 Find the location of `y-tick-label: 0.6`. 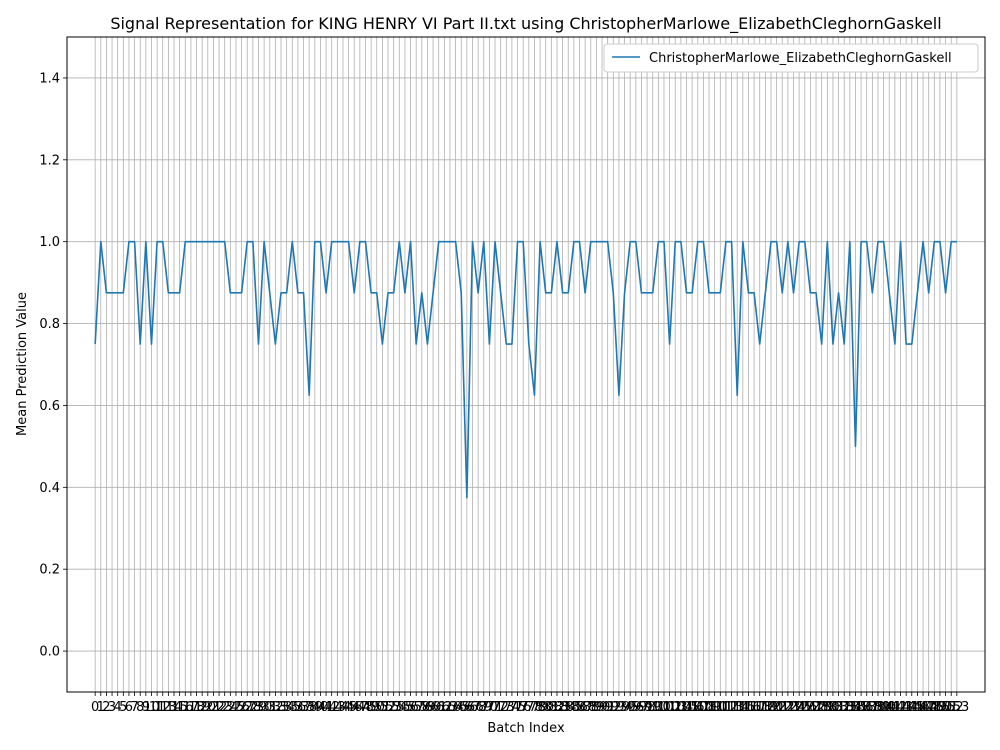

y-tick-label: 0.6 is located at coordinates (49, 406).